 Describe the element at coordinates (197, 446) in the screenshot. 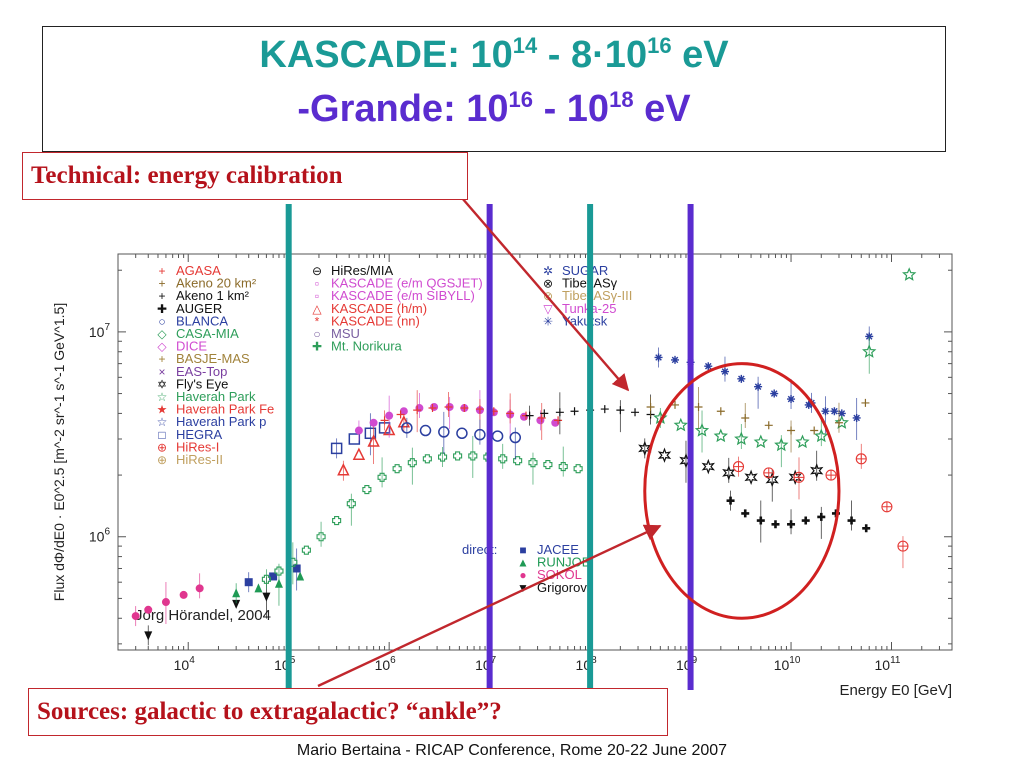

I see `legend-label: HiRes-I` at that location.